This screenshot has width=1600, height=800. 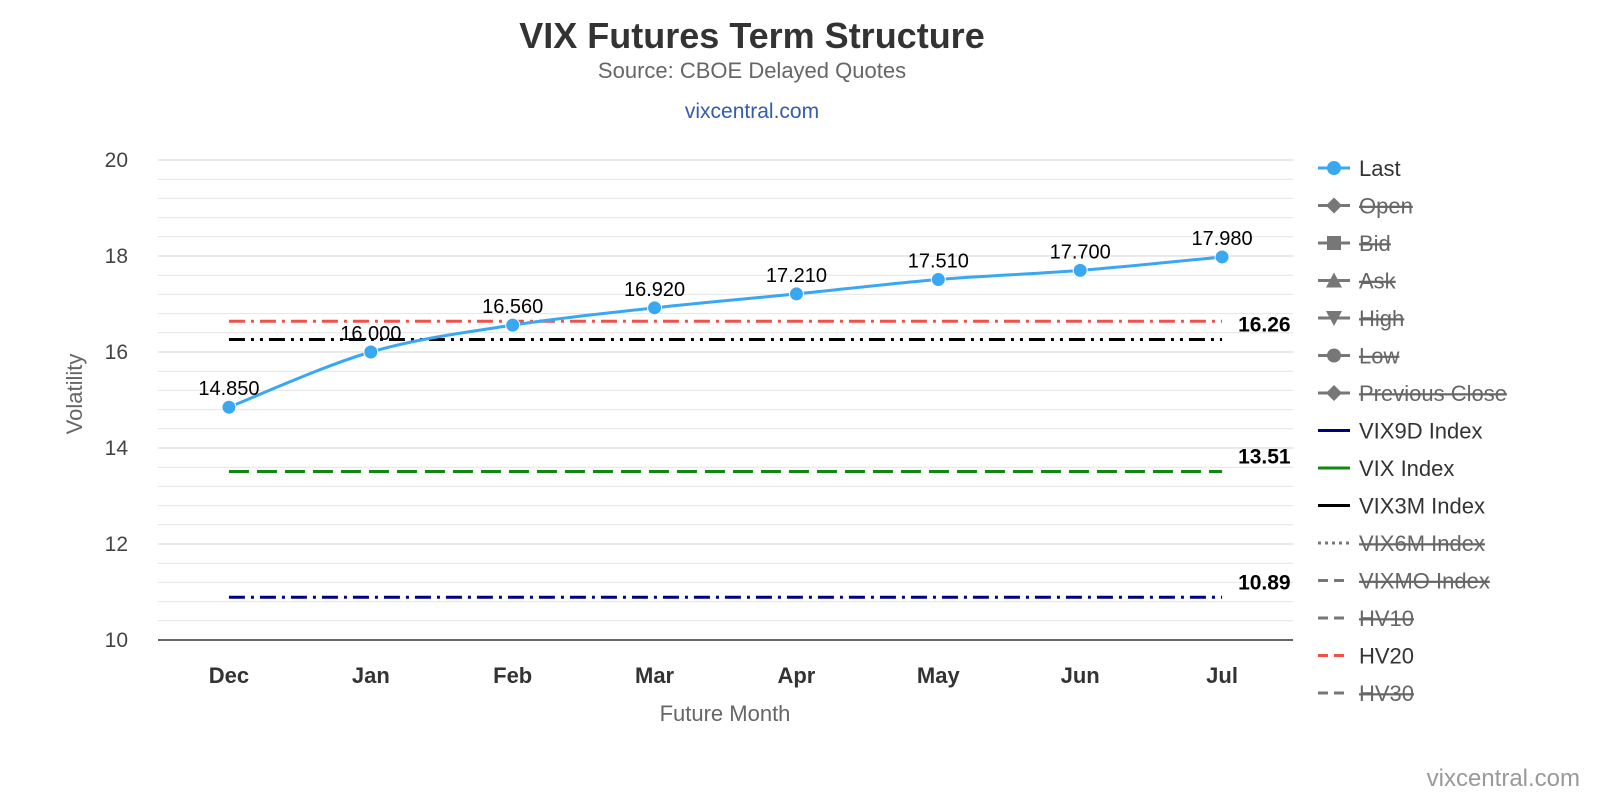 What do you see at coordinates (116, 640) in the screenshot?
I see `y-tick-label: 10` at bounding box center [116, 640].